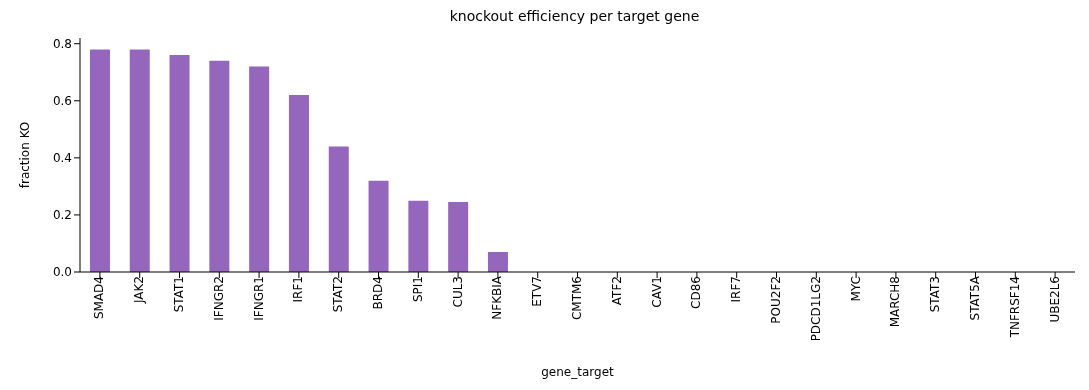  I want to click on y-tick-label: 0.8, so click(62, 43).